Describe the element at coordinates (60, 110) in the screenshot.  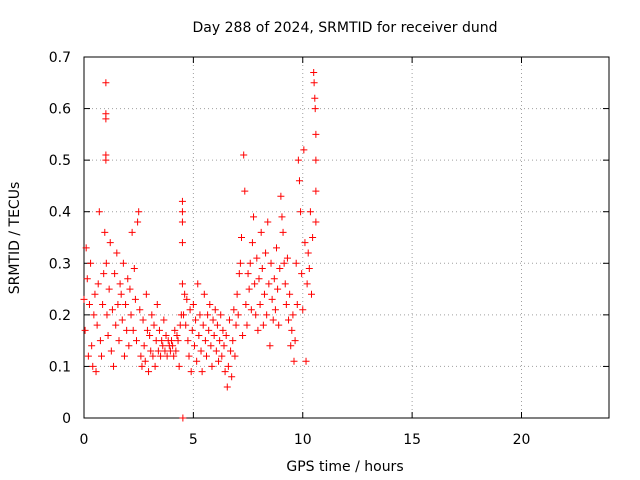
I see `y-tick-label: 0.6` at that location.